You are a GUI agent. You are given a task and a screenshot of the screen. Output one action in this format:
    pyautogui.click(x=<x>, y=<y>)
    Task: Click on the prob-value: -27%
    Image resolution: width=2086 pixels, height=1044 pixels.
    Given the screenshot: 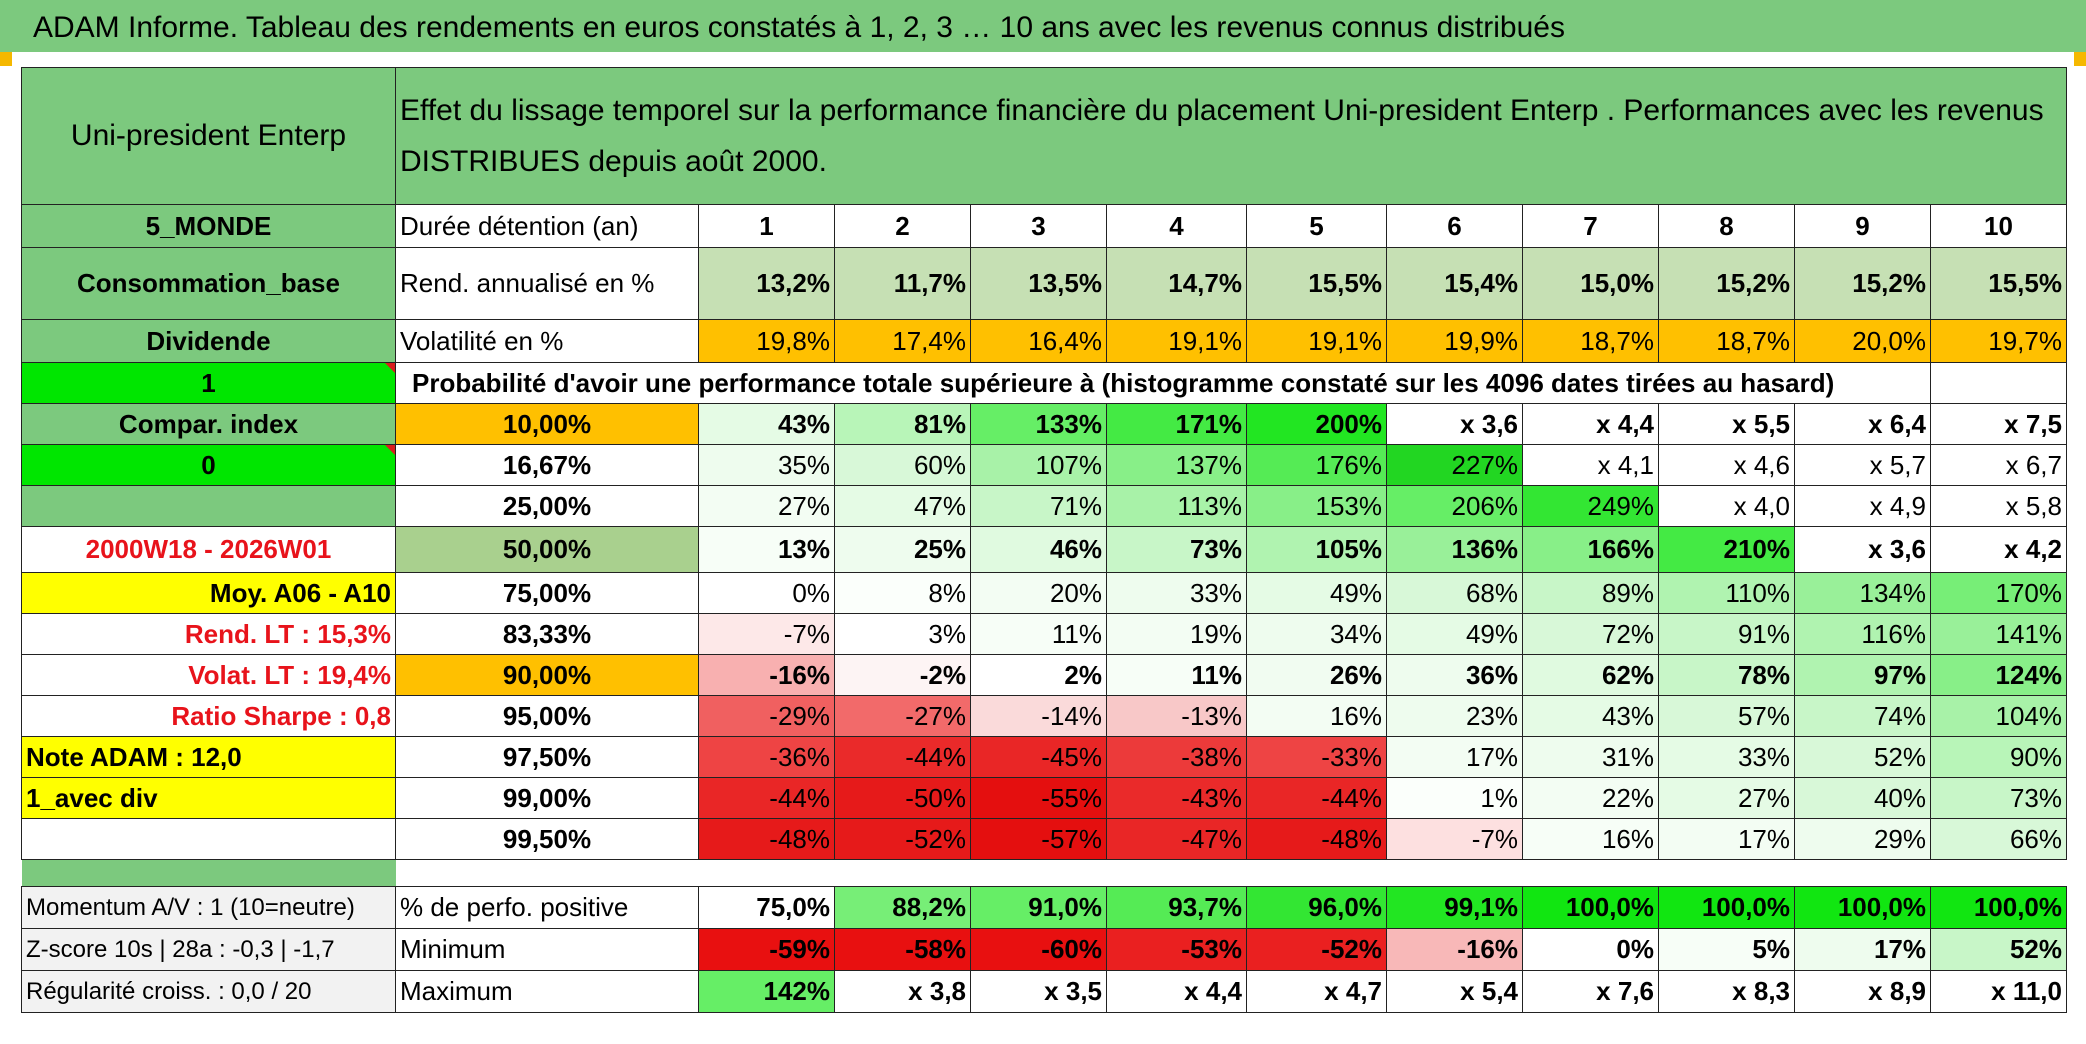 What is the action you would take?
    pyautogui.click(x=902, y=716)
    